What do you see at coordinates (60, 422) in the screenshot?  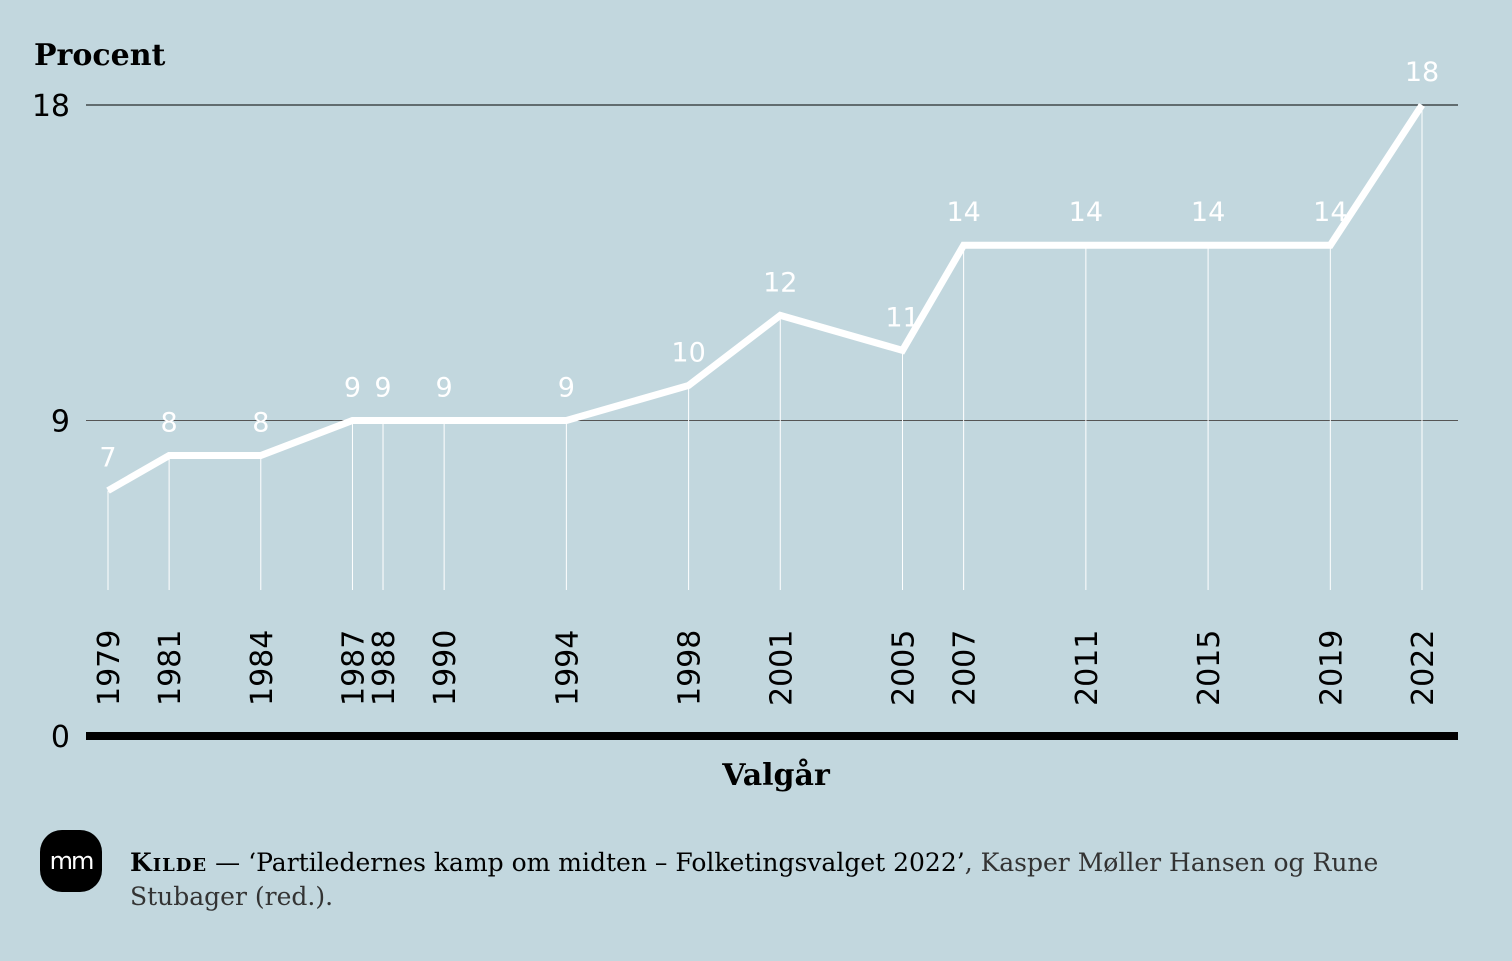 I see `y-tick-label-9: 9` at bounding box center [60, 422].